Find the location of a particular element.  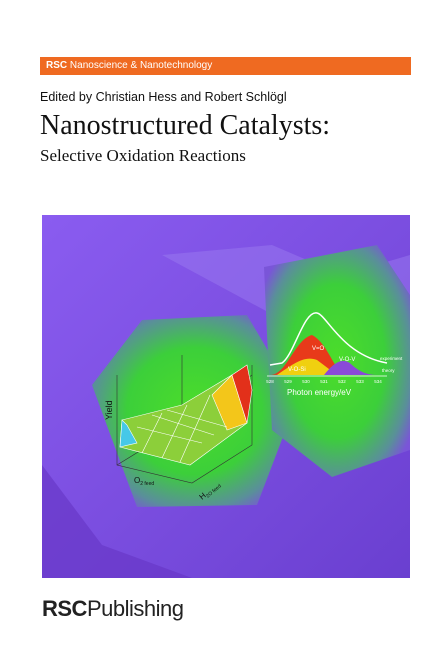

axis-label-main: O is located at coordinates (137, 480).